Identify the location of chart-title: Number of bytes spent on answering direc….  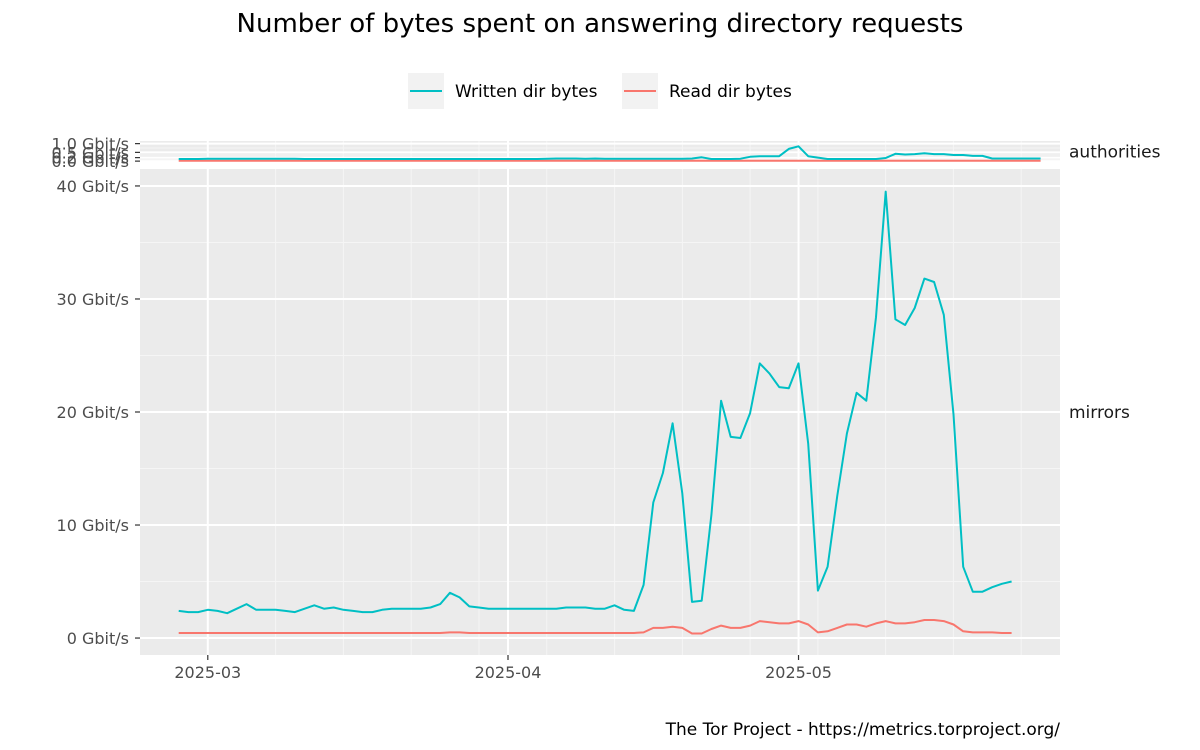
(600, 24).